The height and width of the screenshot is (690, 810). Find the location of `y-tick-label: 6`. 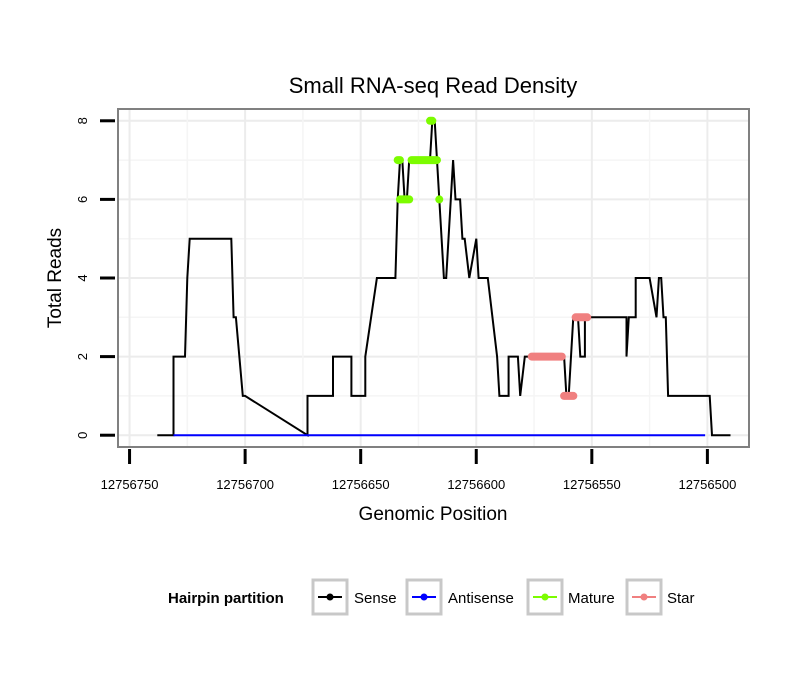

y-tick-label: 6 is located at coordinates (82, 199).